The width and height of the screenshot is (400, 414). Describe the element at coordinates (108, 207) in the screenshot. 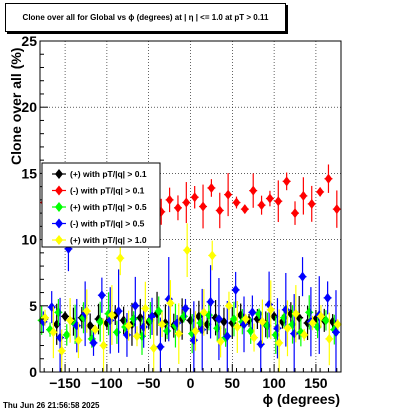

I see `legend-entry: (+) with pT/|q| > 0.5` at that location.